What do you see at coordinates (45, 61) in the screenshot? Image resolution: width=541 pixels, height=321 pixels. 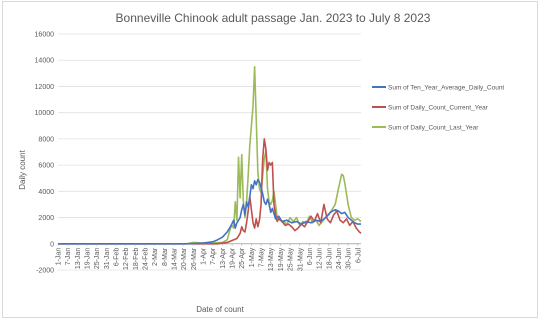 I see `y-tick-label: 14000` at bounding box center [45, 61].